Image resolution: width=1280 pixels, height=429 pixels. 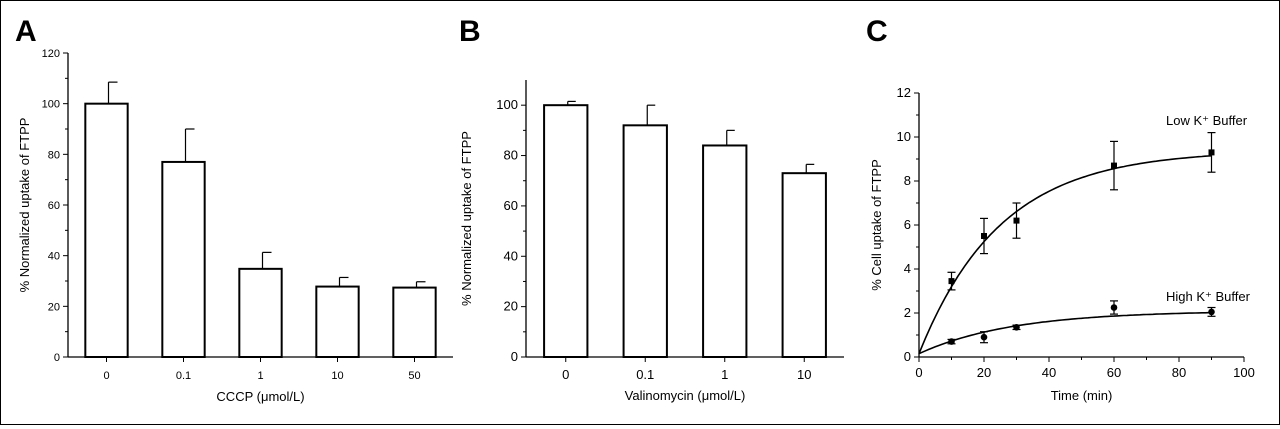 What do you see at coordinates (904, 92) in the screenshot?
I see `c-y-tick-label: 12` at bounding box center [904, 92].